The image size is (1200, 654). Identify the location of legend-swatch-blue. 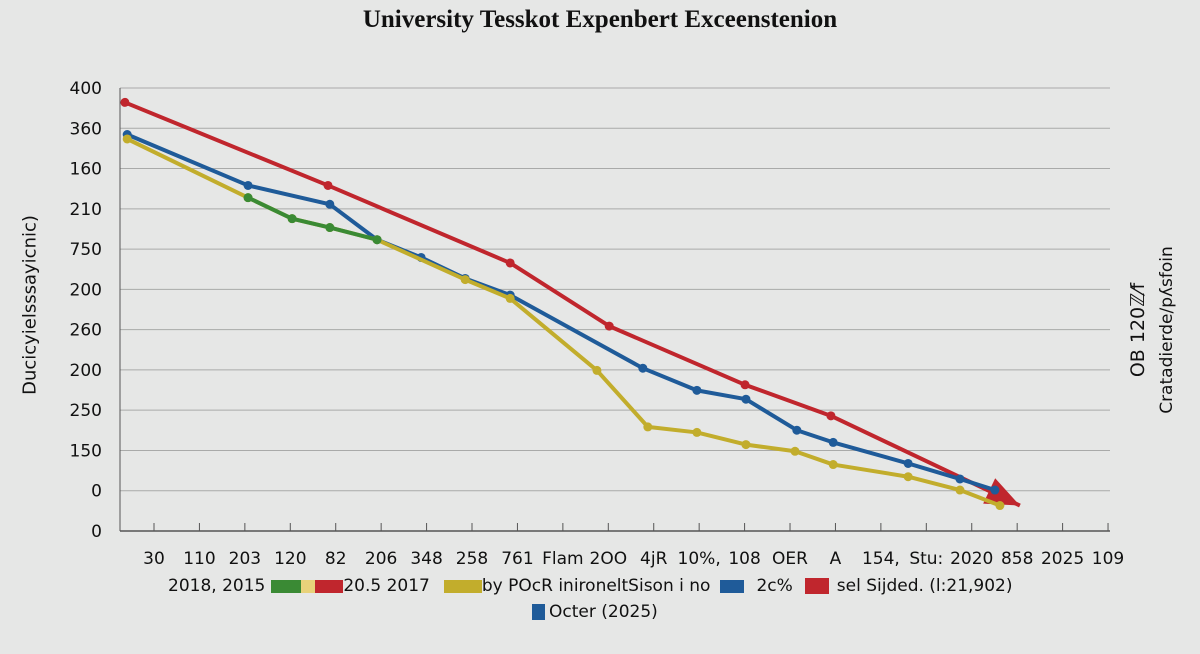
(732, 586).